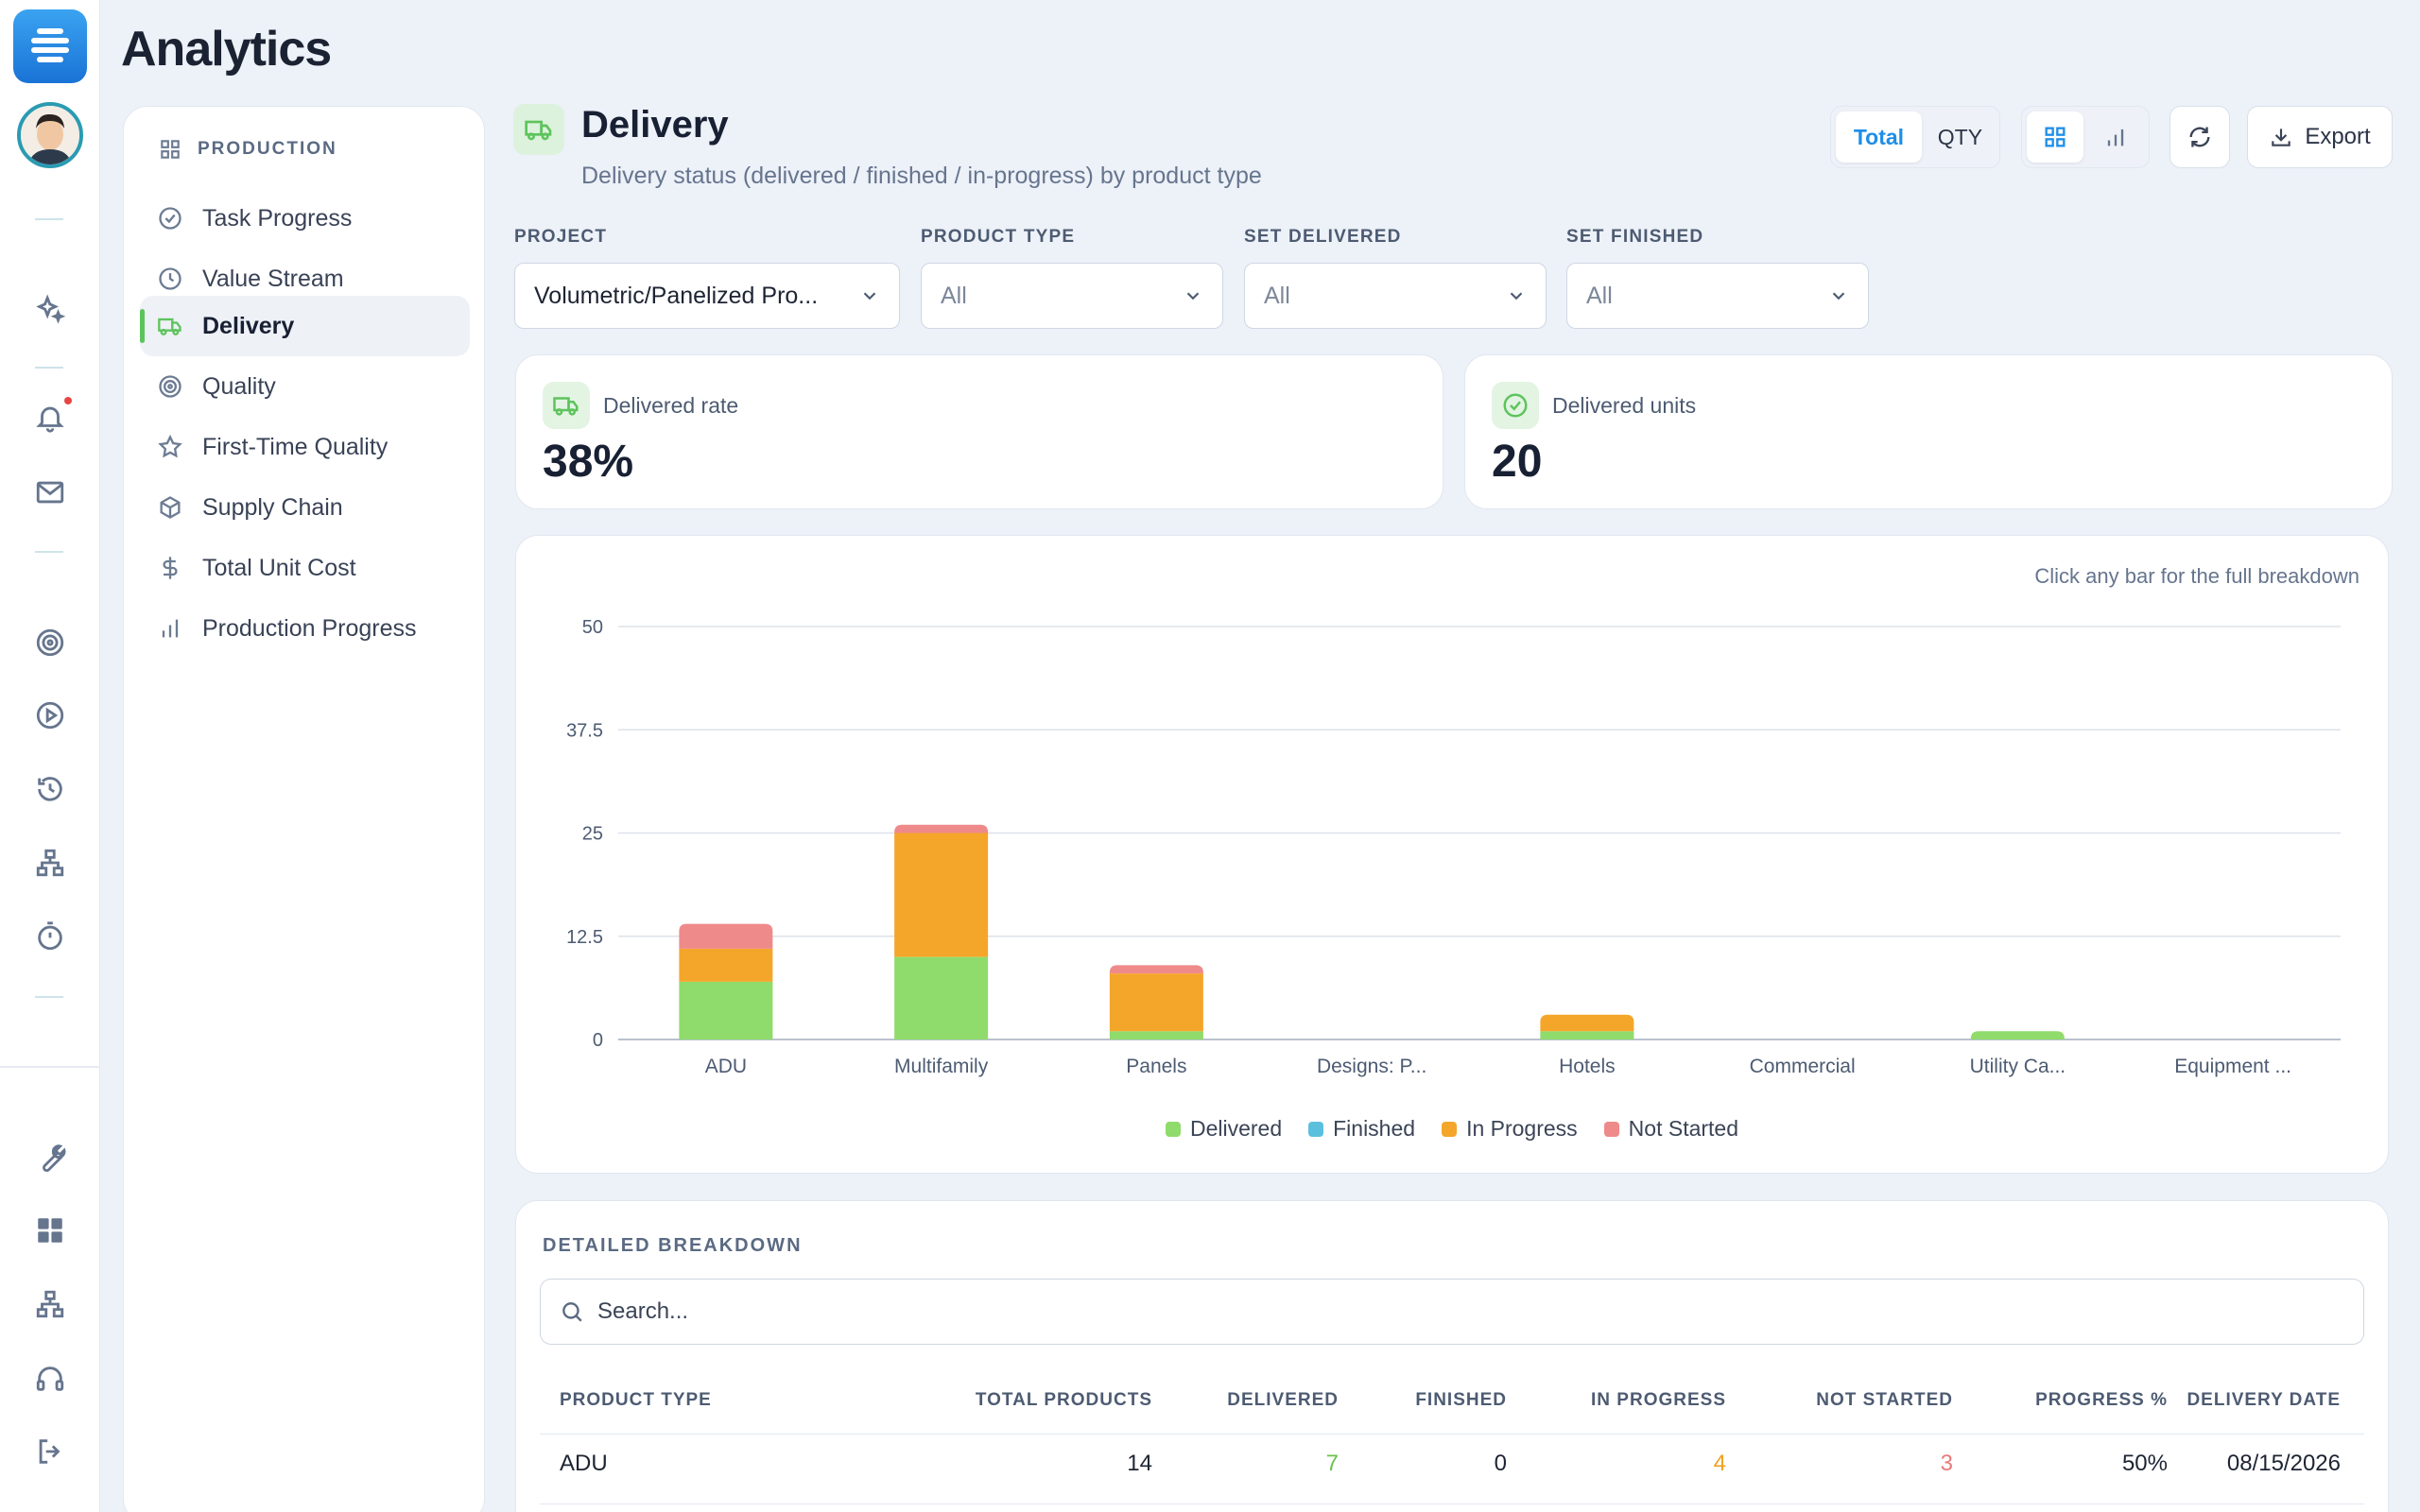  What do you see at coordinates (2320, 137) in the screenshot?
I see `export-button: Export` at bounding box center [2320, 137].